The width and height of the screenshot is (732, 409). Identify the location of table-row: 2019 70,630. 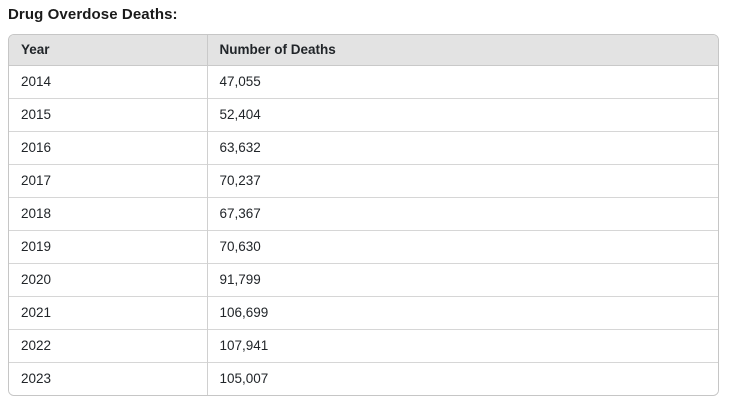
(363, 246).